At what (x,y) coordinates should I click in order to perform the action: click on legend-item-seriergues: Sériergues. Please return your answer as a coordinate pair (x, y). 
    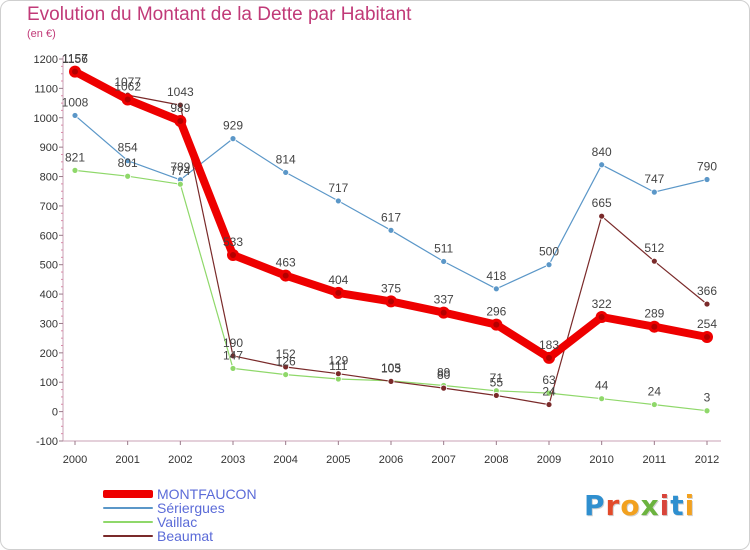
    Looking at the image, I should click on (164, 508).